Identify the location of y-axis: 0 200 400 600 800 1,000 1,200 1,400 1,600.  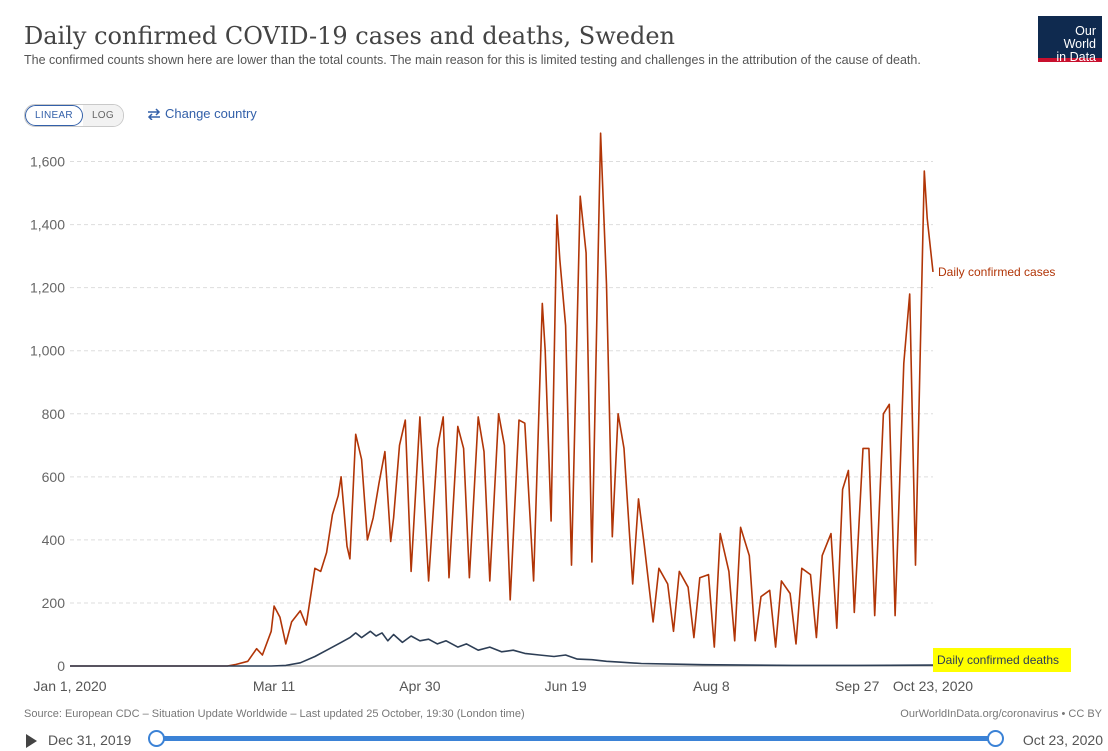
(47, 414).